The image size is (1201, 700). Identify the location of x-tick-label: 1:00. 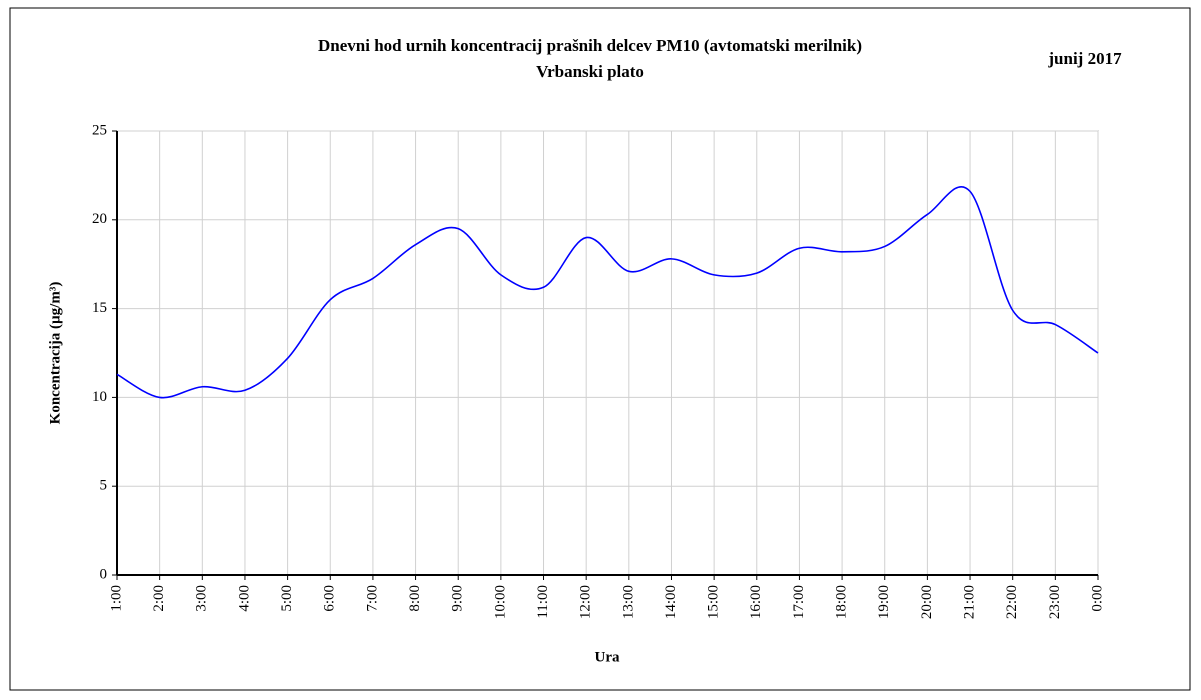
(116, 598).